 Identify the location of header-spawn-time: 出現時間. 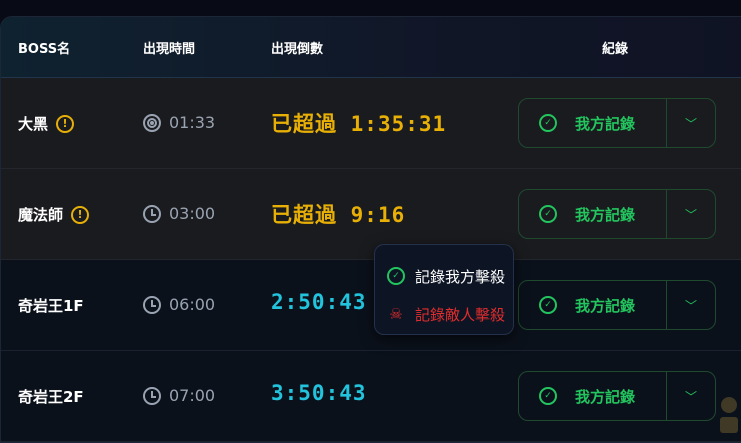
(169, 49).